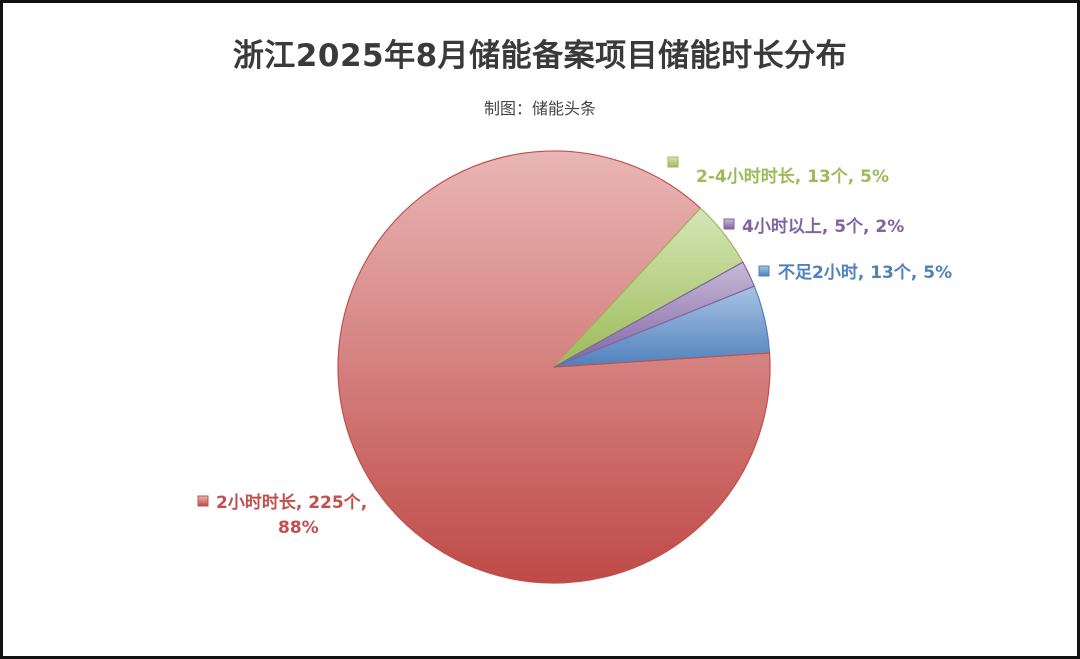 The image size is (1080, 659). Describe the element at coordinates (729, 224) in the screenshot. I see `legend-marker-over-4h` at that location.